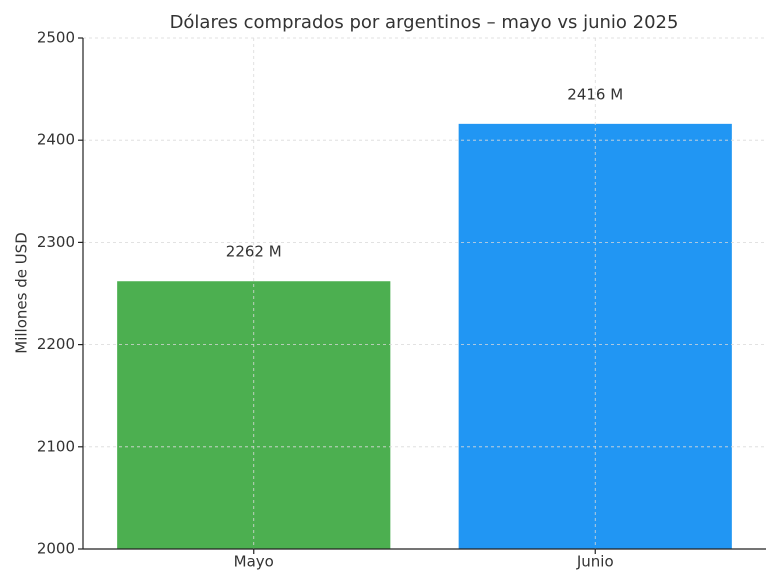 The image size is (780, 585). Describe the element at coordinates (56, 446) in the screenshot. I see `y-tick-label: 2100` at that location.